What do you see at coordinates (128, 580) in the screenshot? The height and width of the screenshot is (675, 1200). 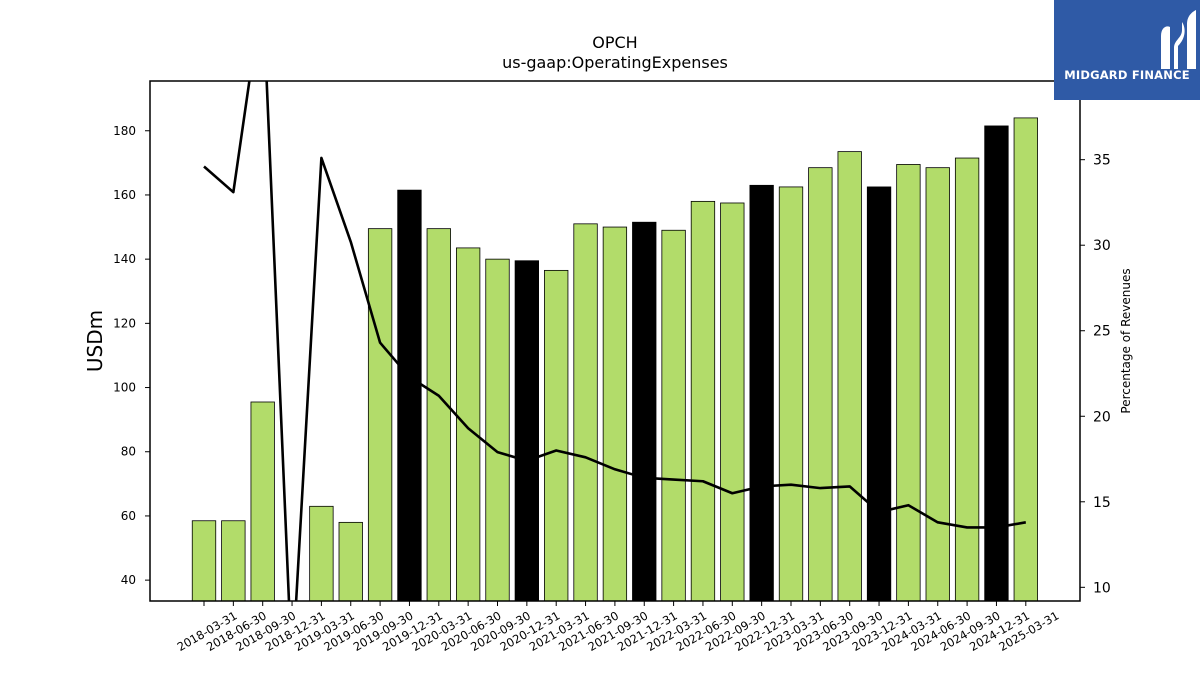 I see `y-tick-label: 40` at bounding box center [128, 580].